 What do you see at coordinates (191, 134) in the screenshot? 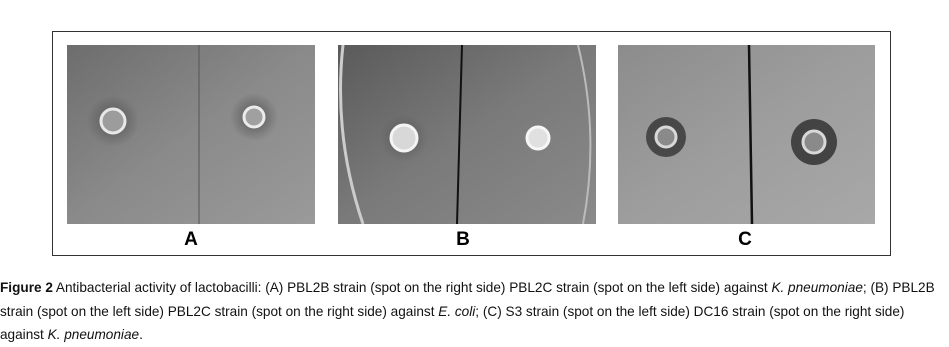
I see `plate-photo-a` at bounding box center [191, 134].